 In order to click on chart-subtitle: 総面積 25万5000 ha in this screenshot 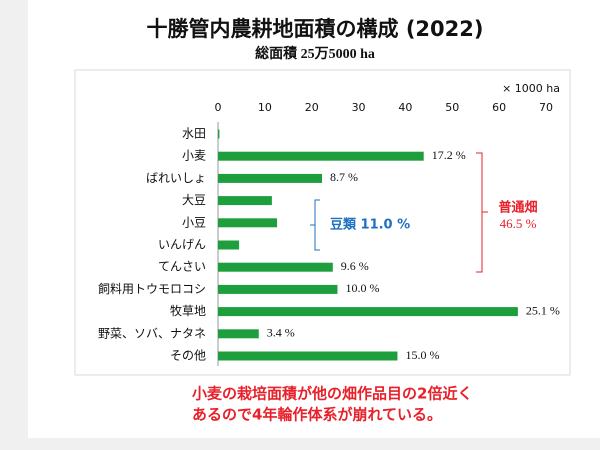, I will do `click(315, 53)`.